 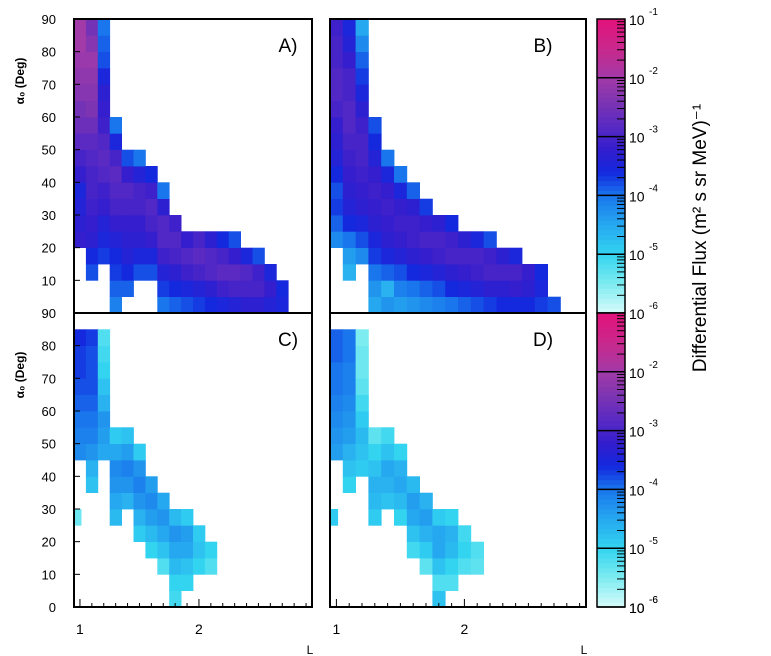 I want to click on x-axis-title: L, so click(x=310, y=649).